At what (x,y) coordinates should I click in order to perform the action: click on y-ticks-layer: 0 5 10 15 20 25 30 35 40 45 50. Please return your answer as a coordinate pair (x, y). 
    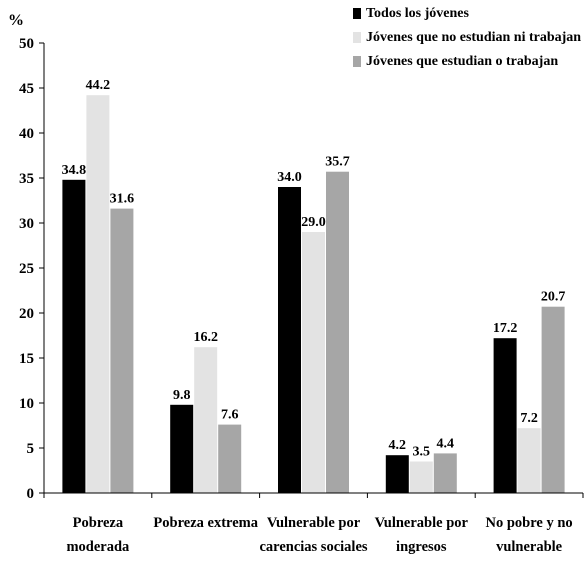
    Looking at the image, I should click on (31, 269).